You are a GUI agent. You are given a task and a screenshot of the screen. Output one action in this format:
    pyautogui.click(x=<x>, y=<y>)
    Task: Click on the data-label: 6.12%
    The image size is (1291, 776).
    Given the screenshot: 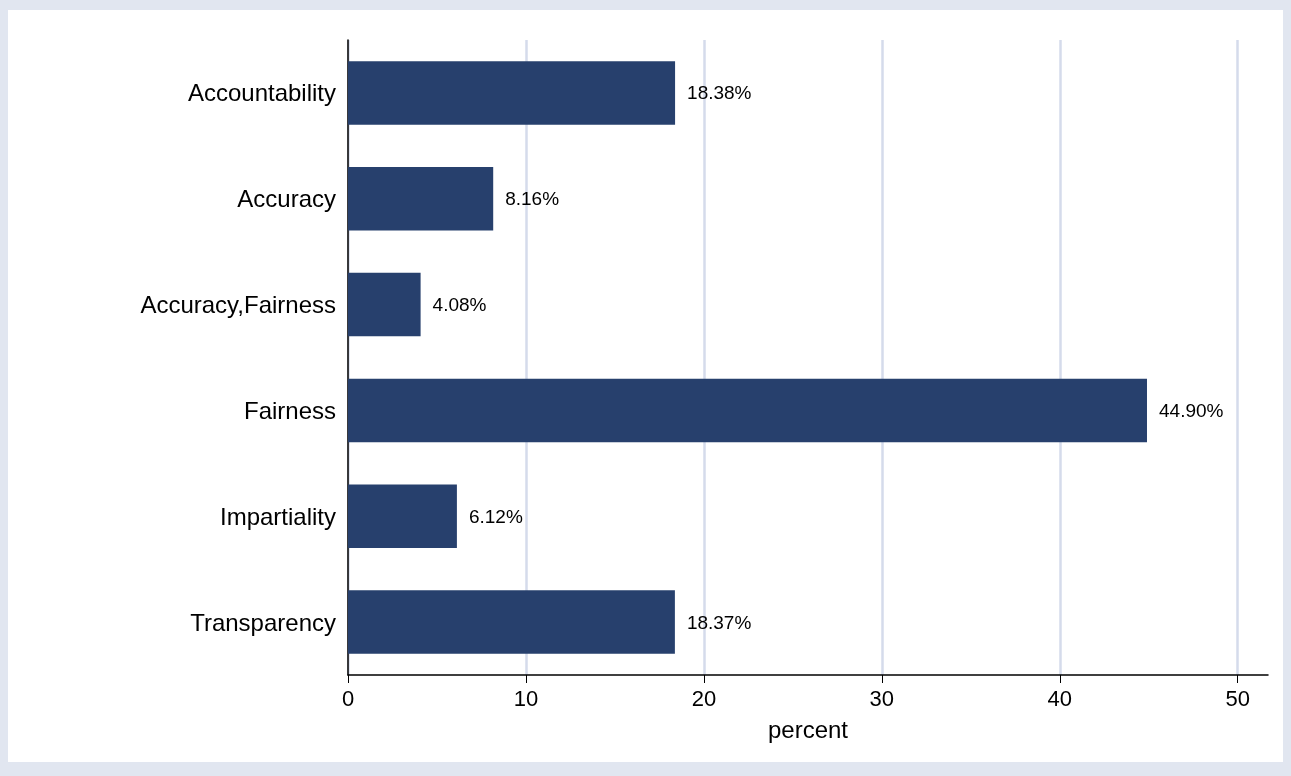 What is the action you would take?
    pyautogui.click(x=495, y=516)
    